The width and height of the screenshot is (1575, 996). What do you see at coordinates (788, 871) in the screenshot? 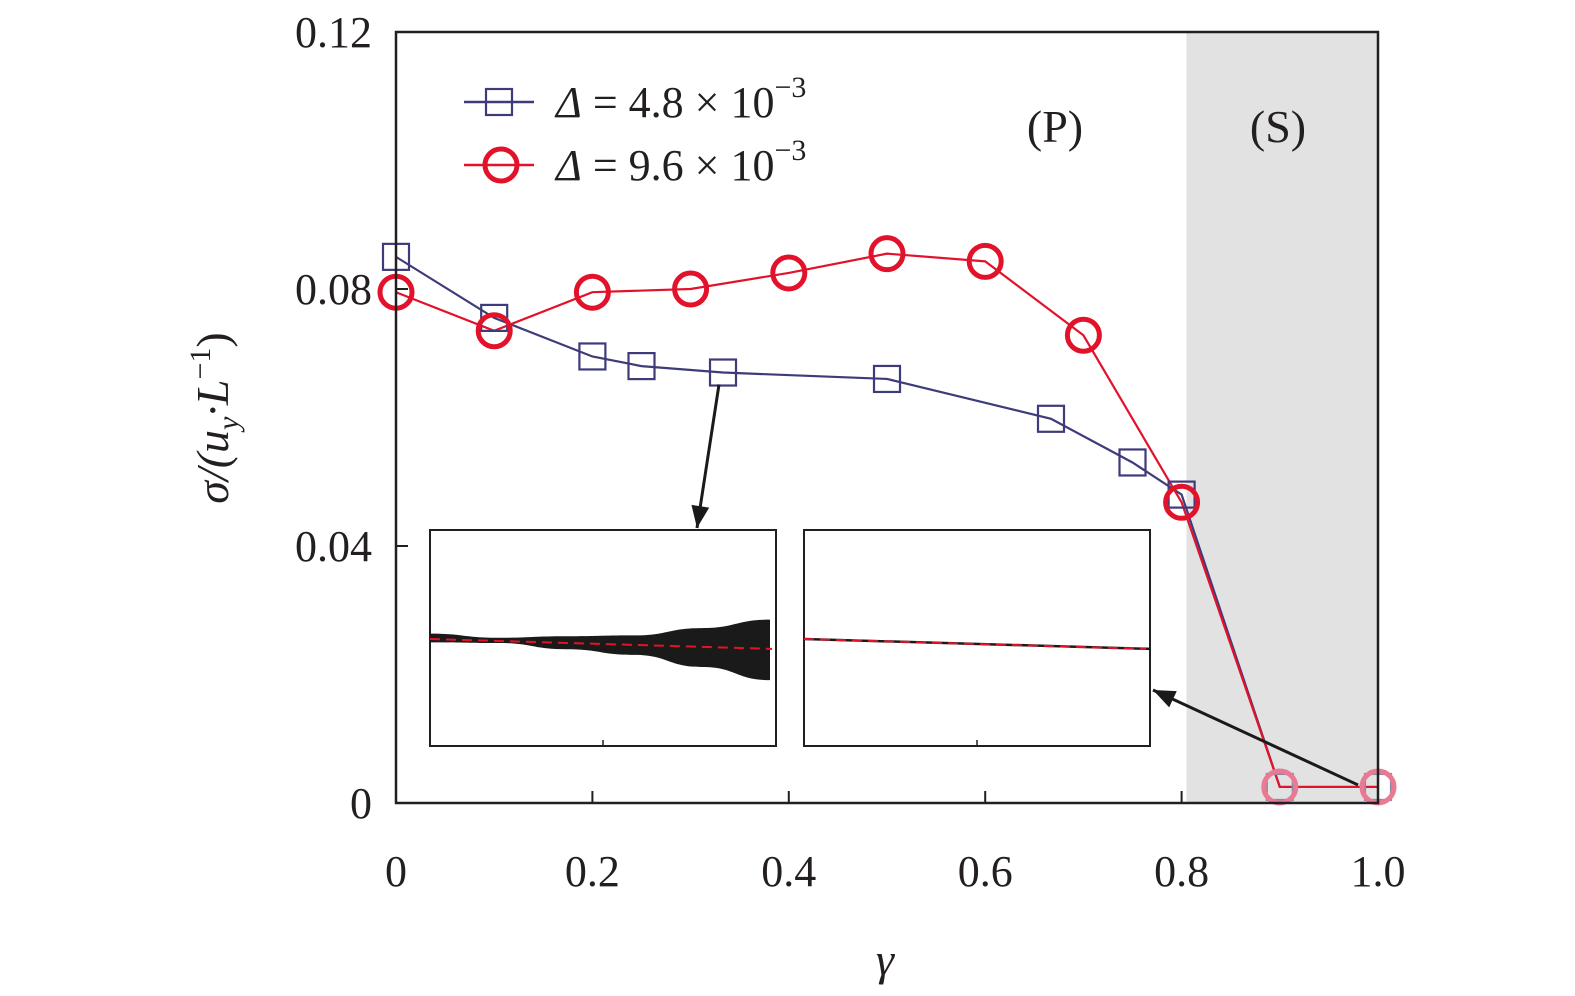
I see `x-tick-label: 0.4` at bounding box center [788, 871].